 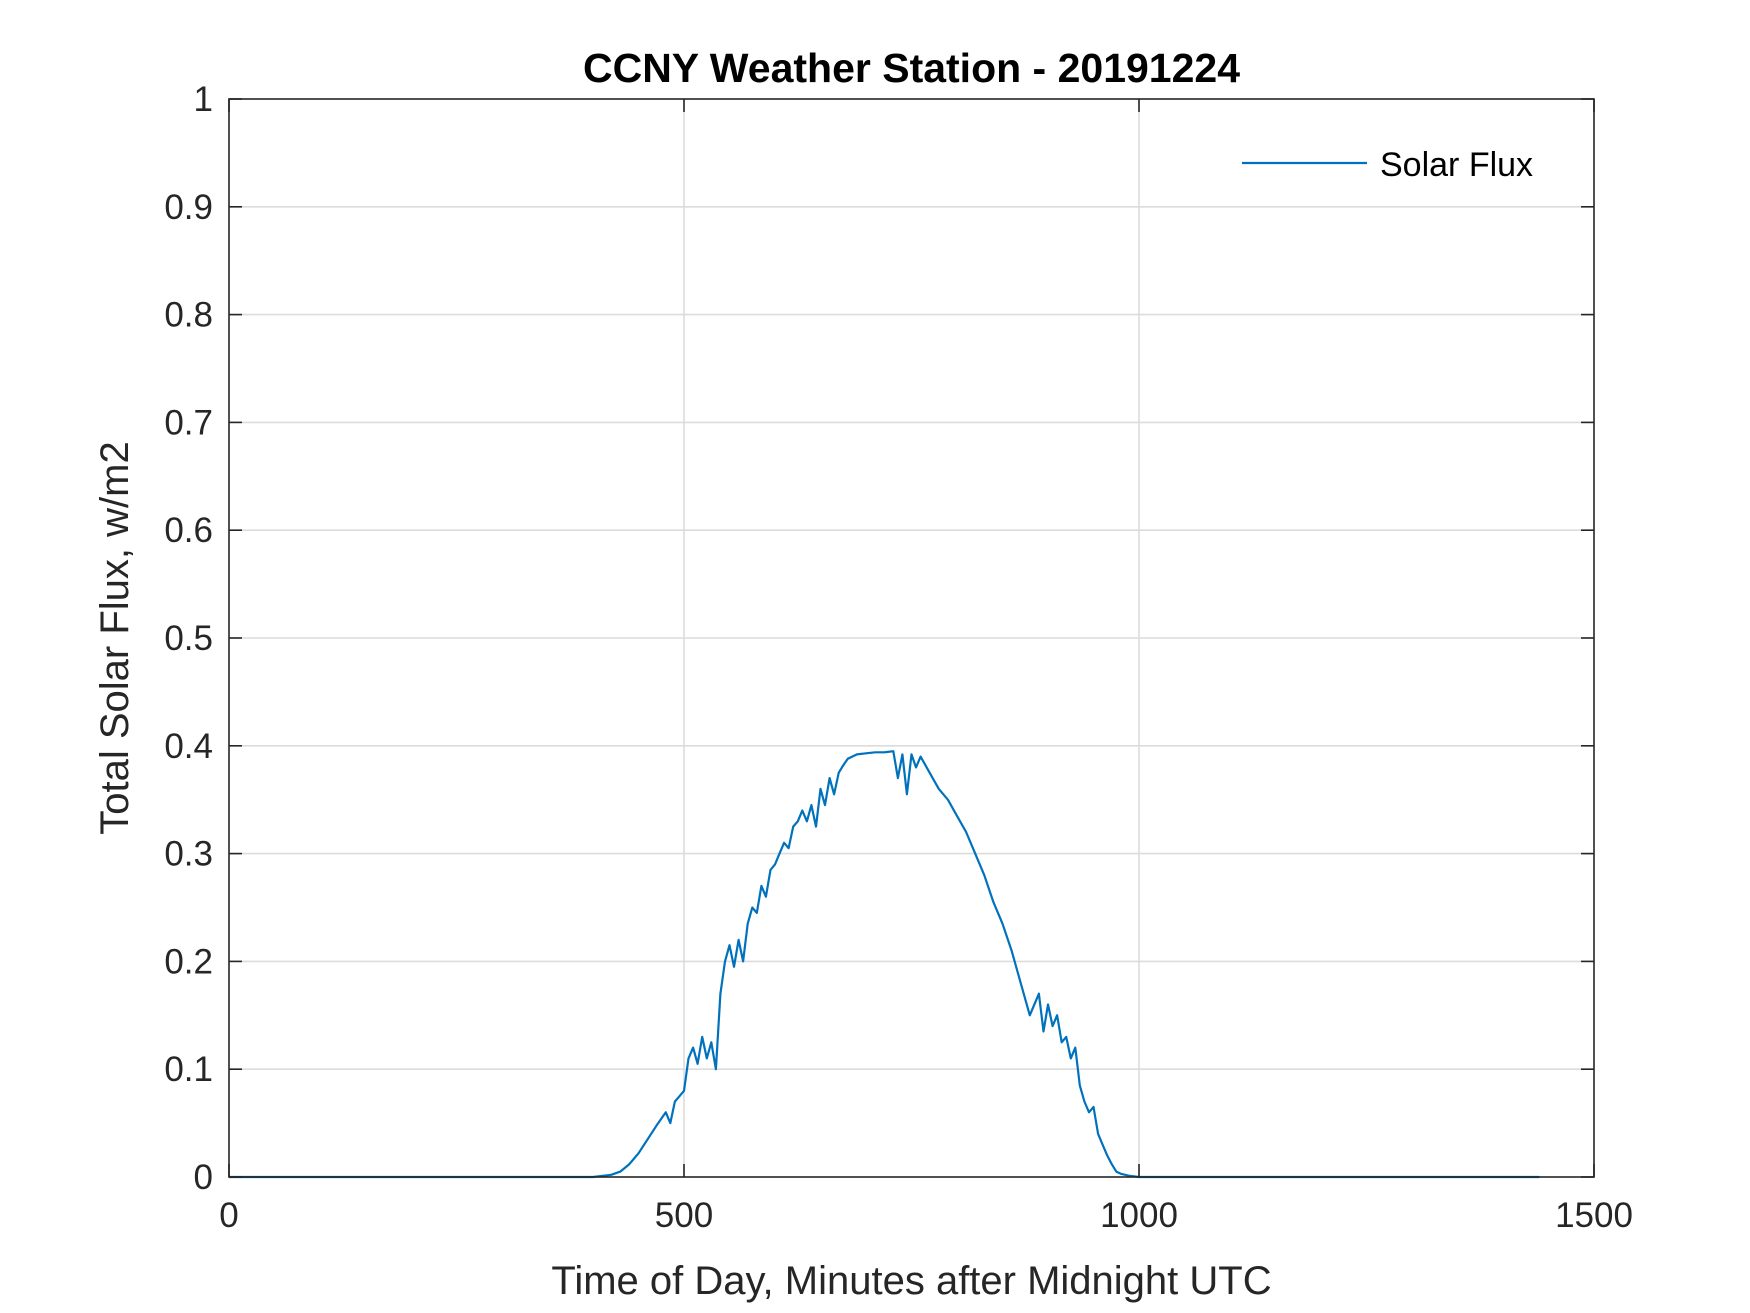 I want to click on y-tick-label: 0.8, so click(x=188, y=315).